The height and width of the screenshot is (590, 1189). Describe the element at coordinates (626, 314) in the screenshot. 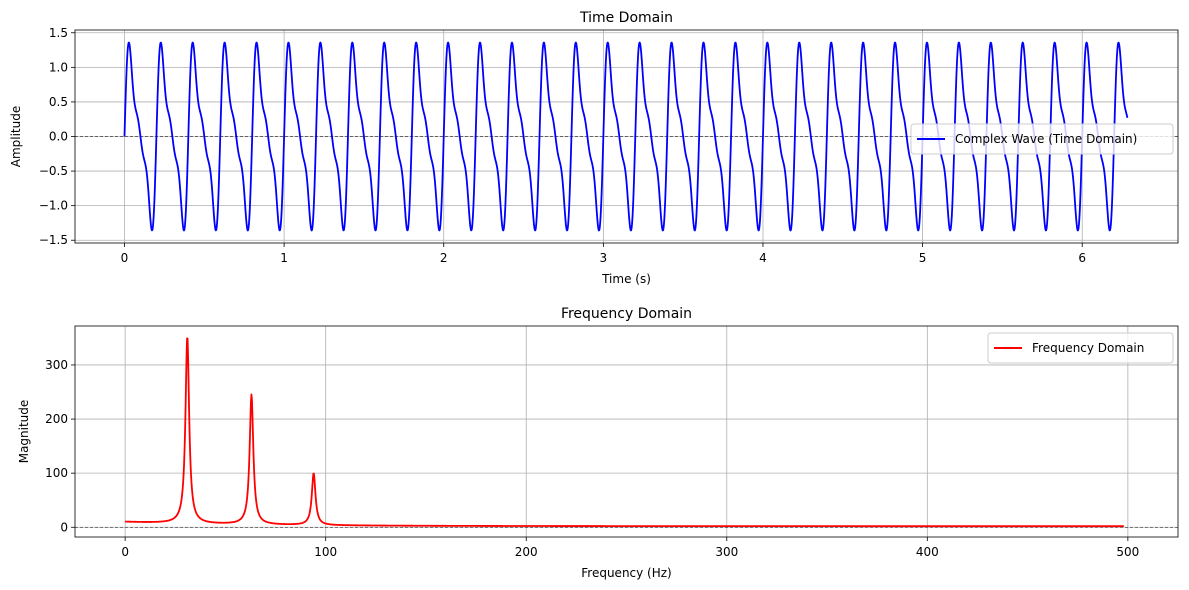

I see `freq-chart-title: Frequency Domain` at that location.